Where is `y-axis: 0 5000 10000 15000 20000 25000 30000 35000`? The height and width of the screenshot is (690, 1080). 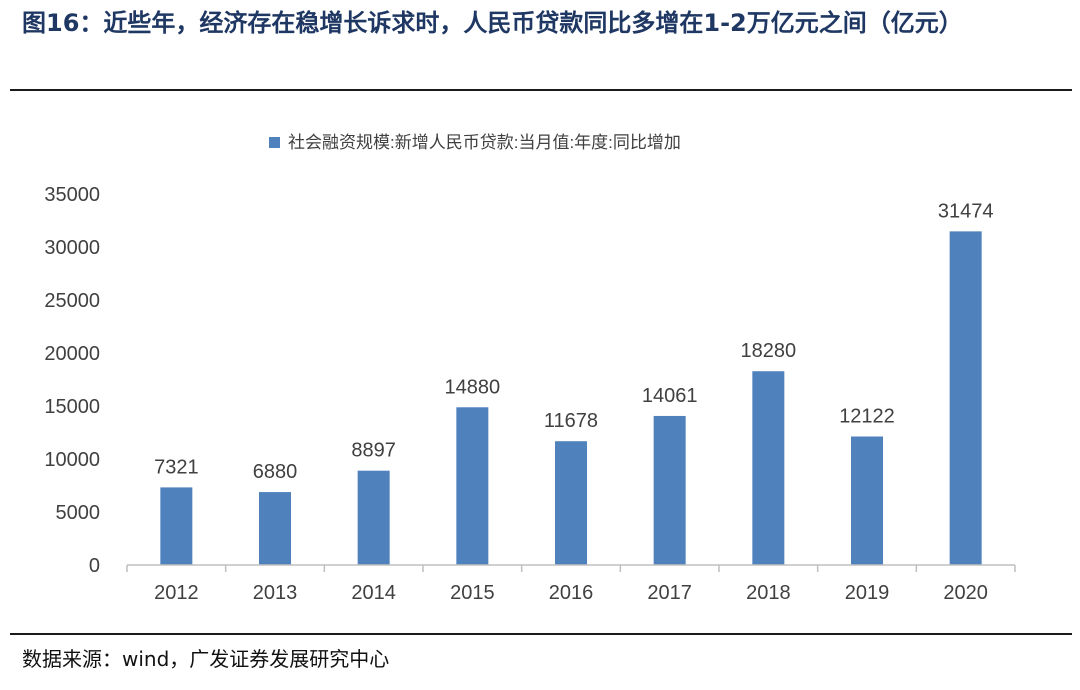 y-axis: 0 5000 10000 15000 20000 25000 30000 35000 is located at coordinates (72, 380).